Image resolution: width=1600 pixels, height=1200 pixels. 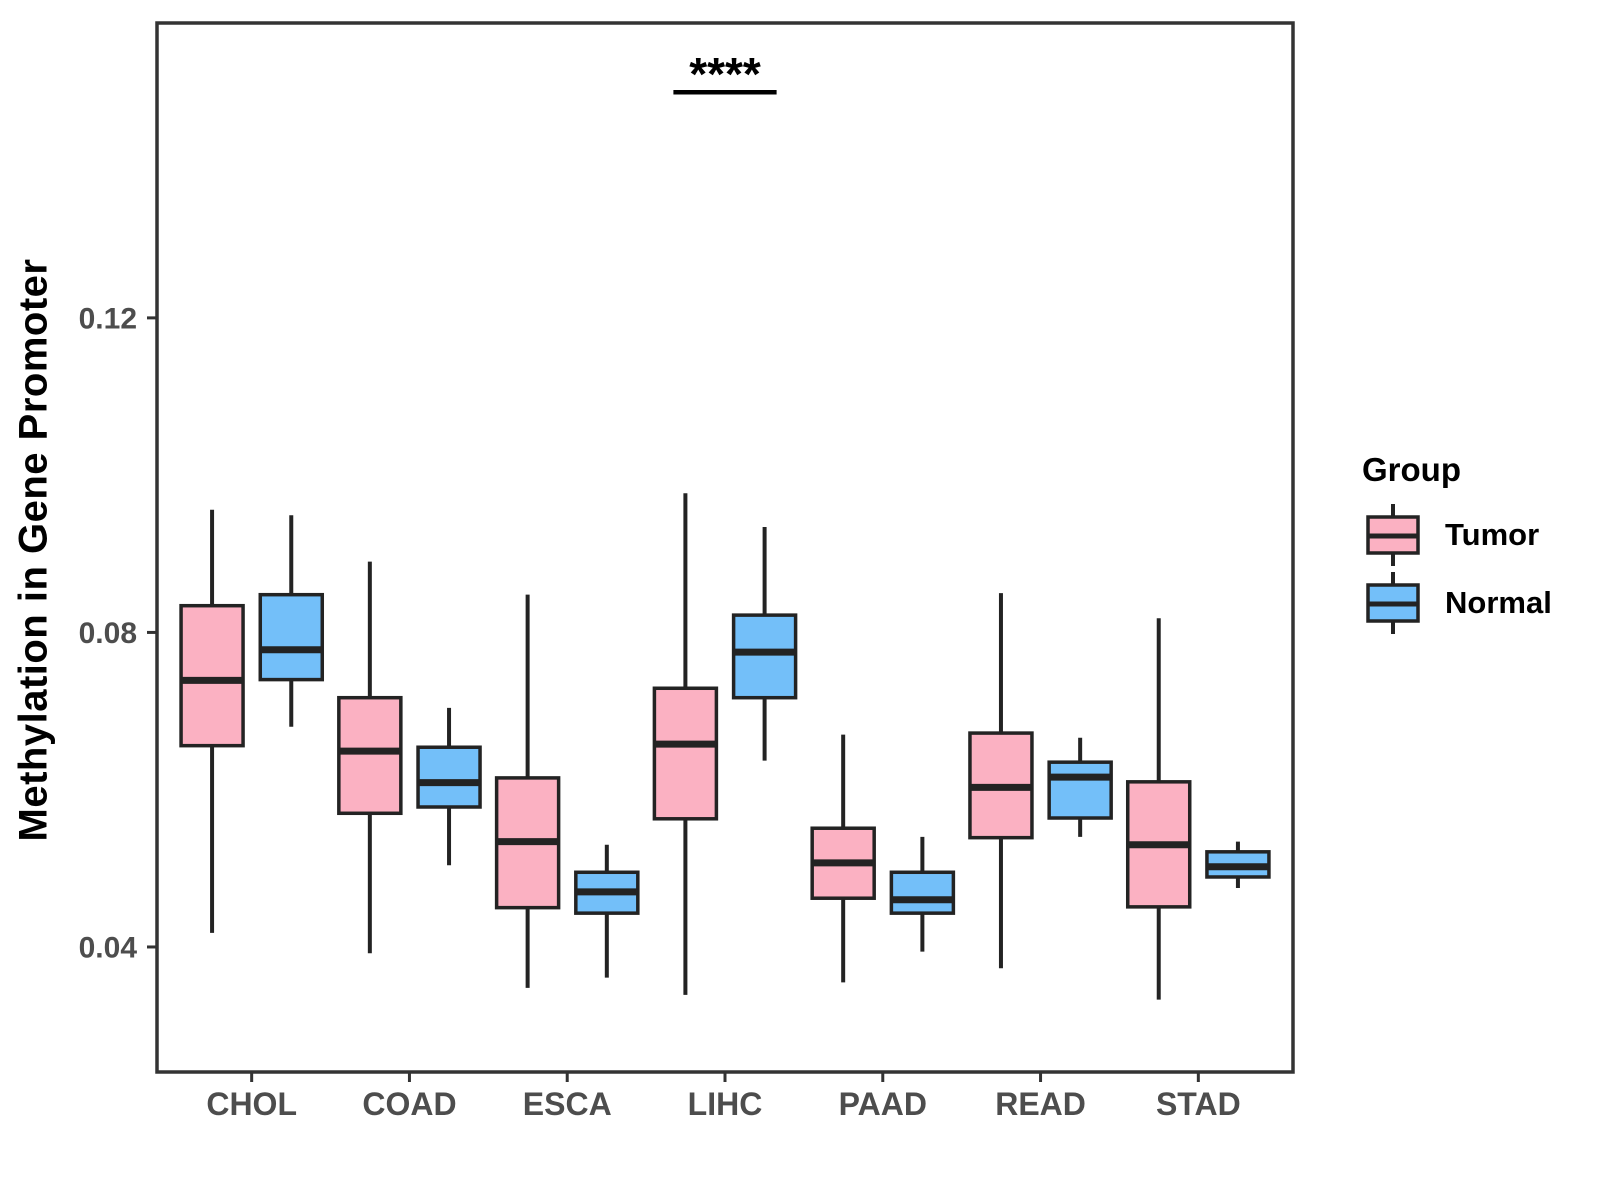 What do you see at coordinates (764, 656) in the screenshot?
I see `box-LIHC-normal` at bounding box center [764, 656].